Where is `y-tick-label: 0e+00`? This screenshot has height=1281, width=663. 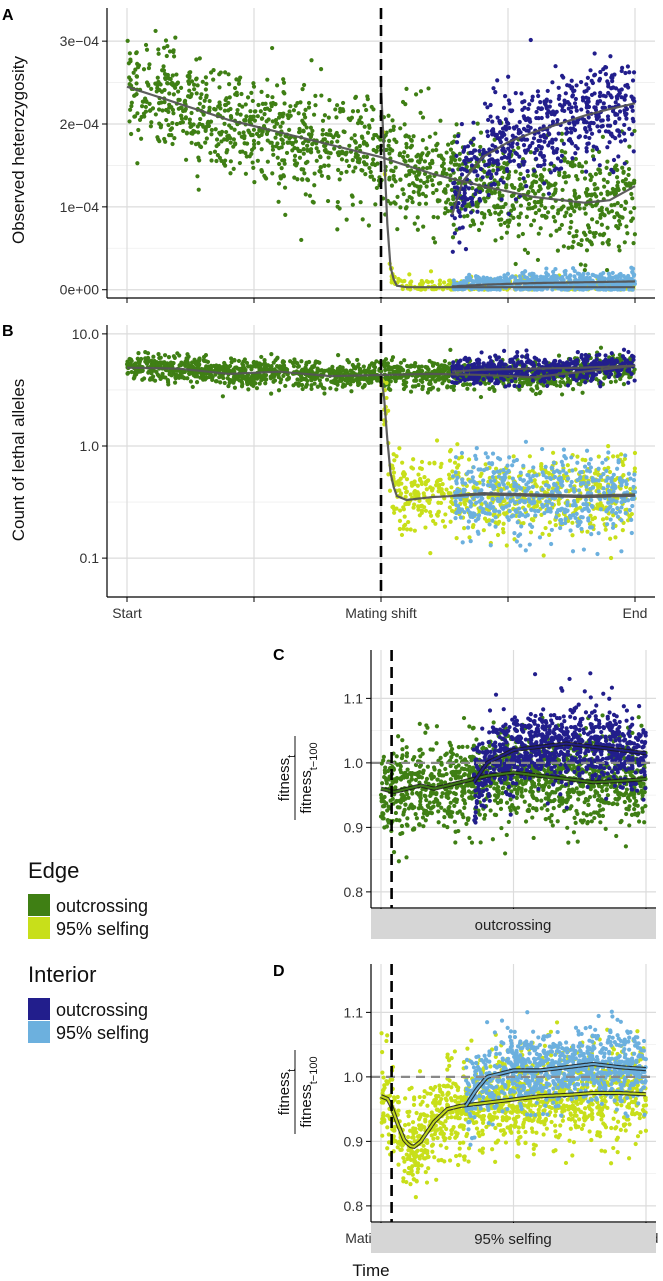 y-tick-label: 0e+00 is located at coordinates (80, 290).